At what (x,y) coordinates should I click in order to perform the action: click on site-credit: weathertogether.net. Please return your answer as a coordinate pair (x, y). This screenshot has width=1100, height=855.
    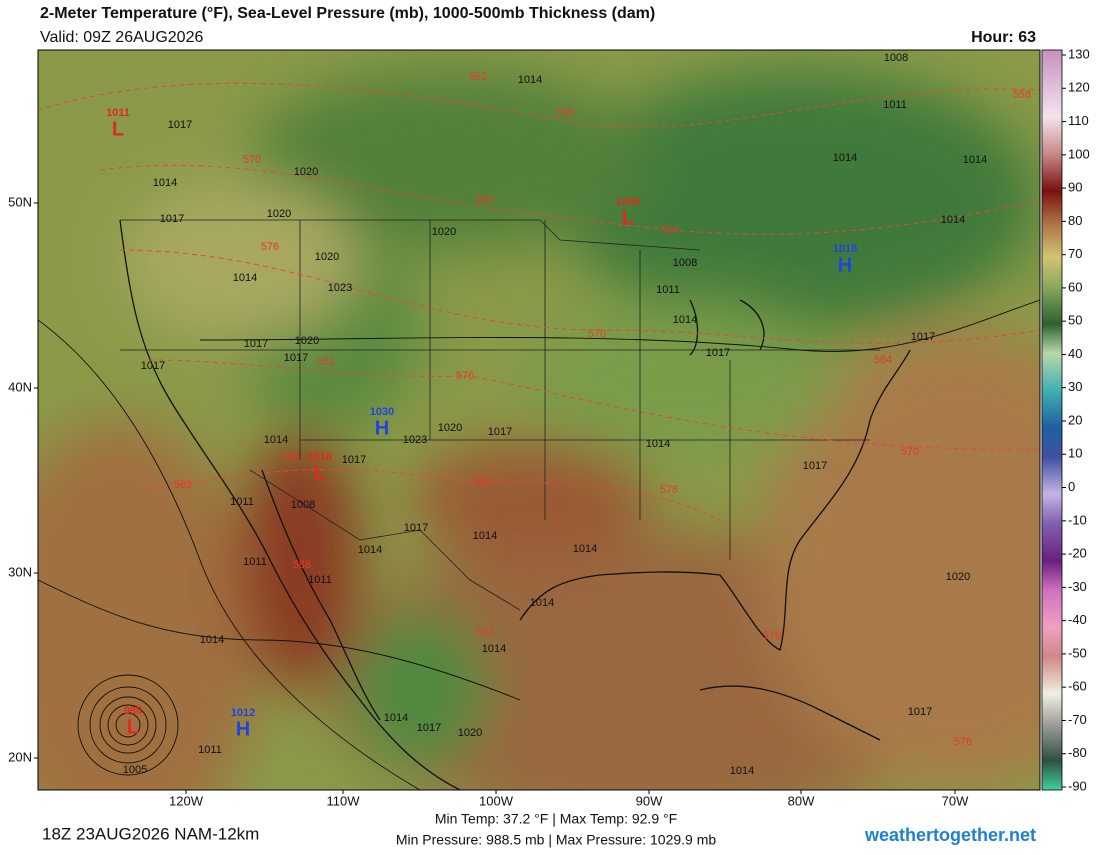
    Looking at the image, I should click on (950, 835).